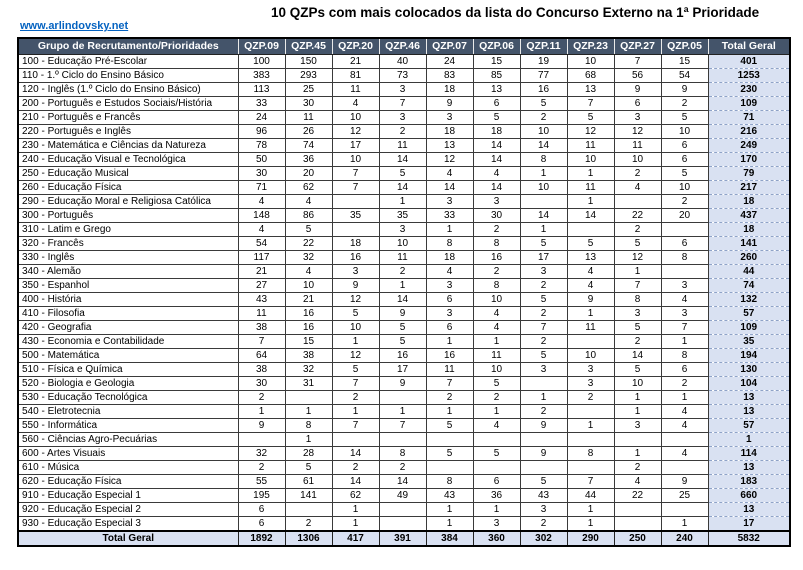 Image resolution: width=803 pixels, height=570 pixels. Describe the element at coordinates (404, 425) in the screenshot. I see `table-row: 550 - Informática 9 8 7 7 5 4 9 1 3 4 57` at that location.